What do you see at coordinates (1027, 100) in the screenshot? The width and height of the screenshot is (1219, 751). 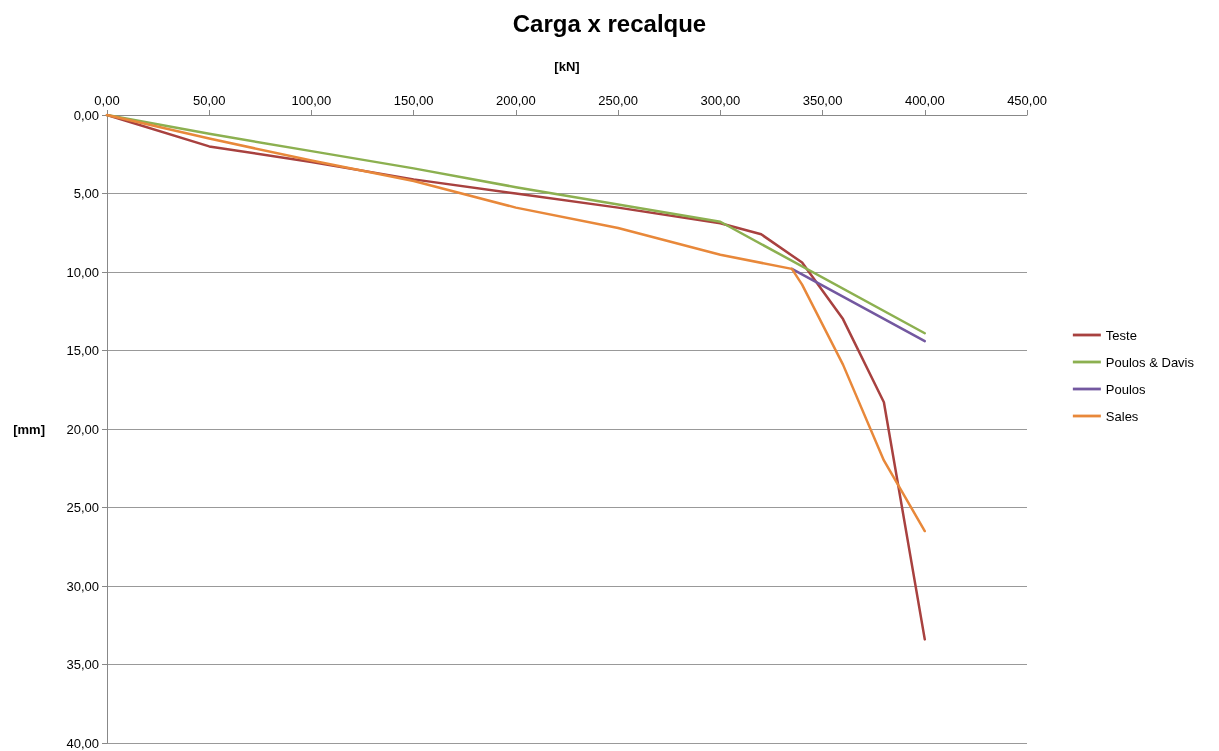 I see `x-tick-label: 450,00` at bounding box center [1027, 100].